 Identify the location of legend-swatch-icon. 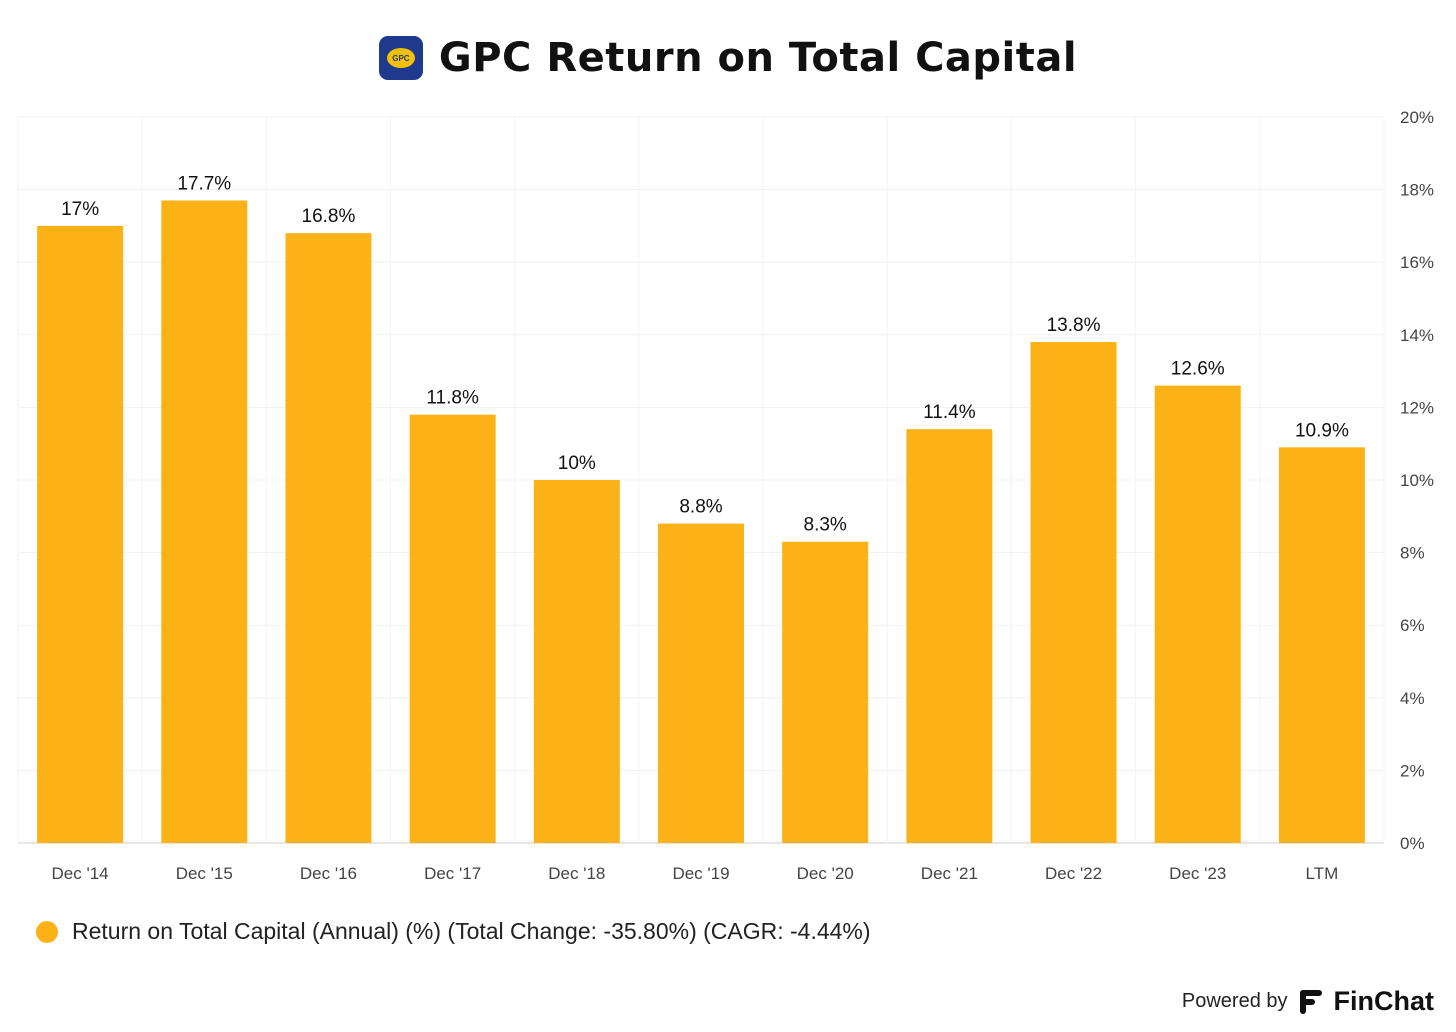
(47, 931).